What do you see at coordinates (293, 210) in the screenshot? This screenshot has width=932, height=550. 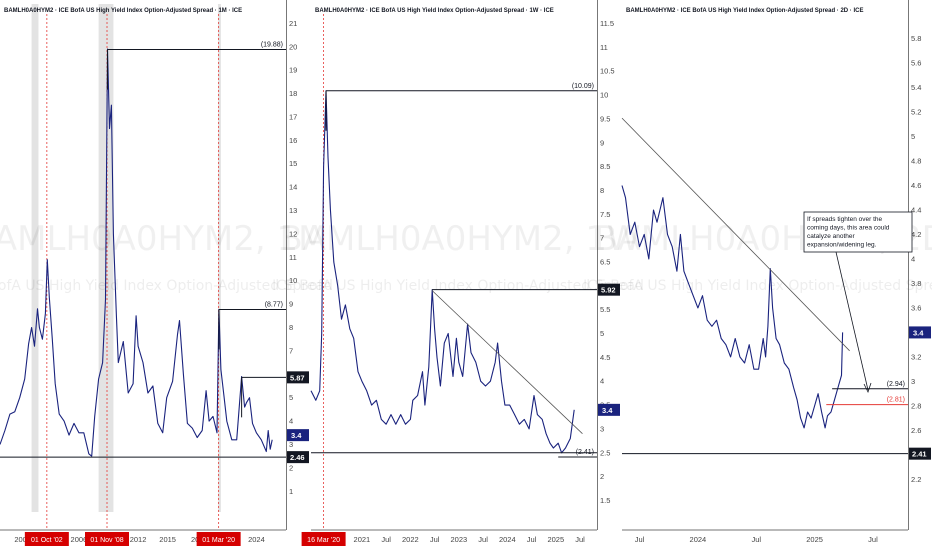 I see `y-tick-label: 13` at bounding box center [293, 210].